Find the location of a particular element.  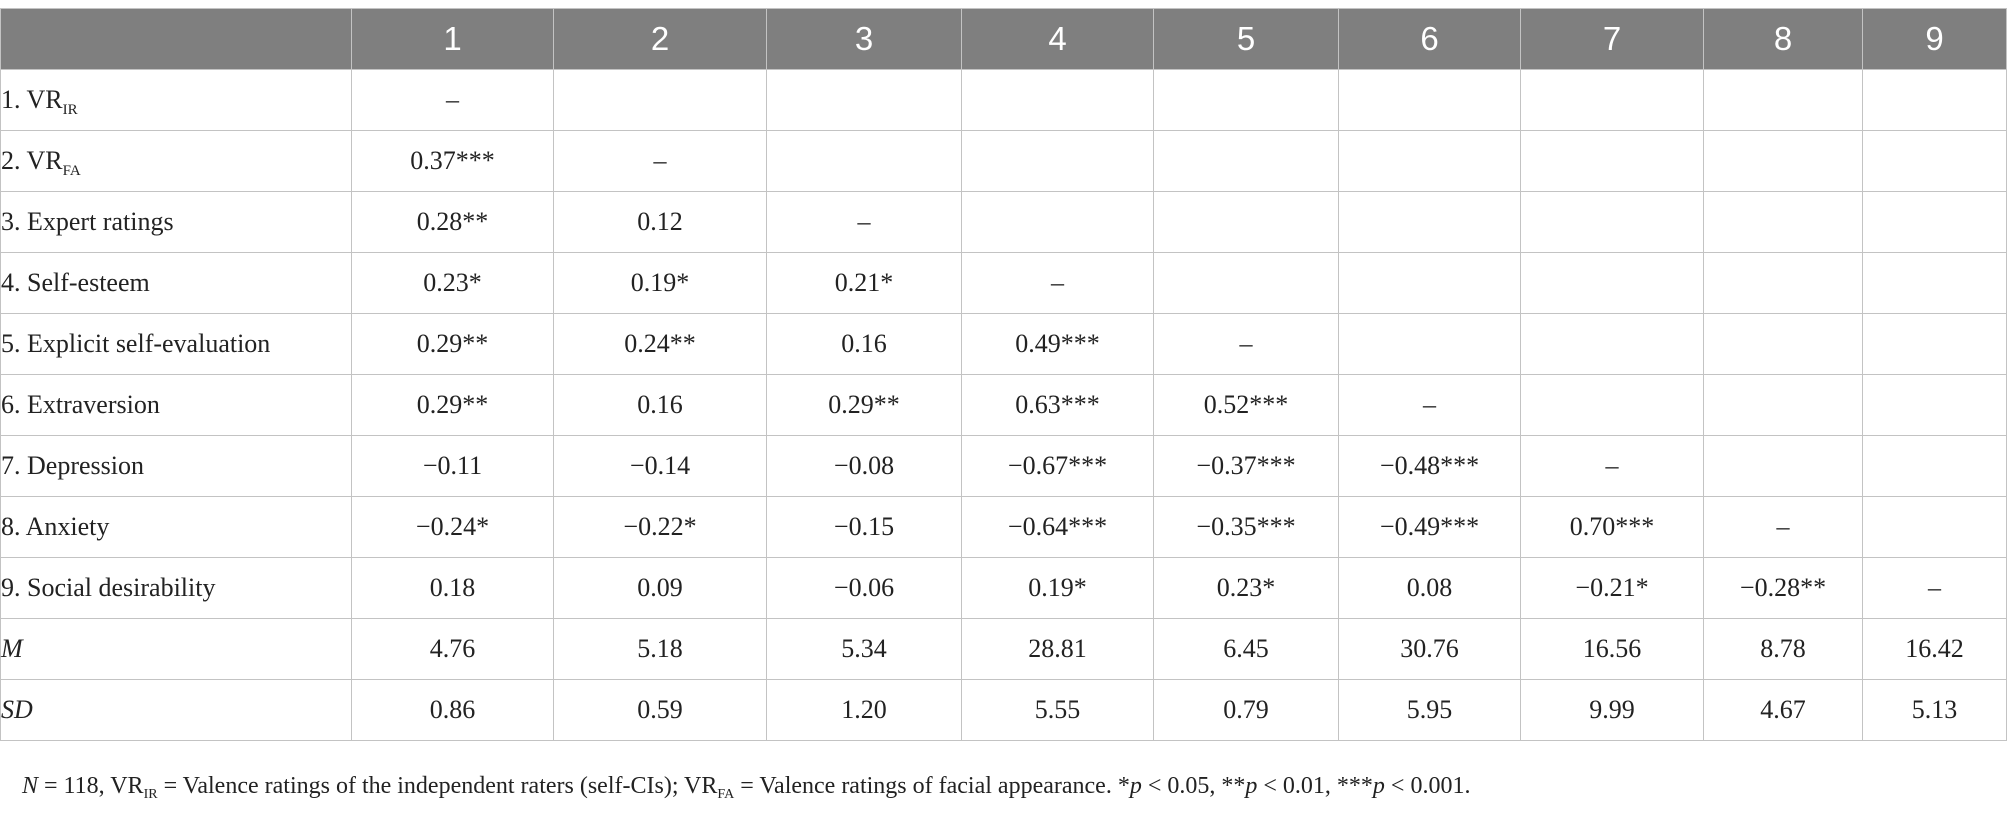

cell-value: 1.20 is located at coordinates (864, 709).